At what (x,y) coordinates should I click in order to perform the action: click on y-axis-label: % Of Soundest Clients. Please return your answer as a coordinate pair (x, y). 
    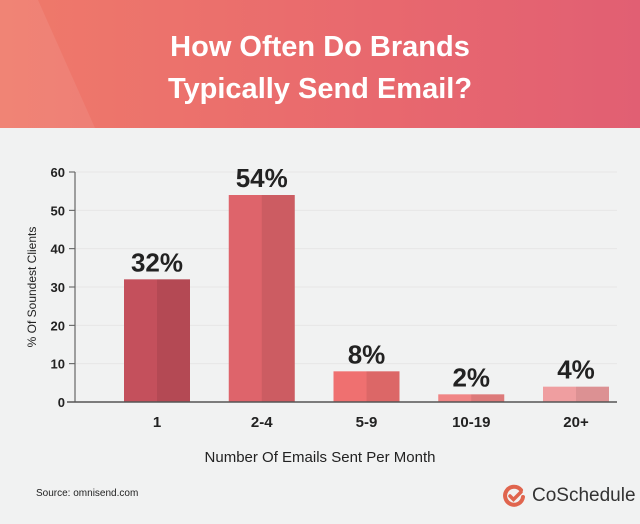
    Looking at the image, I should click on (32, 287).